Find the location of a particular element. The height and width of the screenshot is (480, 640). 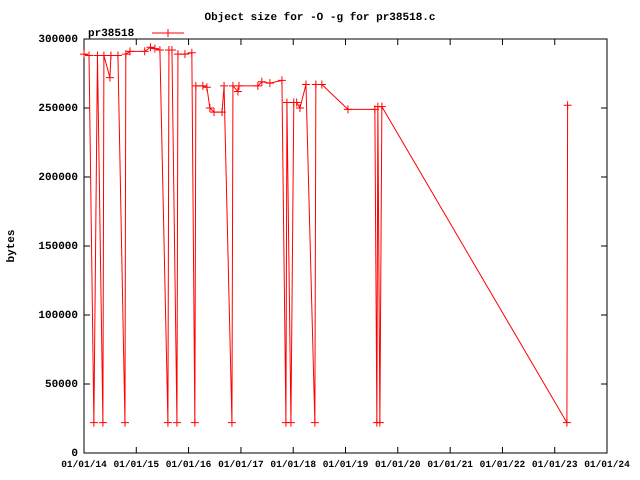

x-tick-label: 01/01/14 is located at coordinates (84, 464).